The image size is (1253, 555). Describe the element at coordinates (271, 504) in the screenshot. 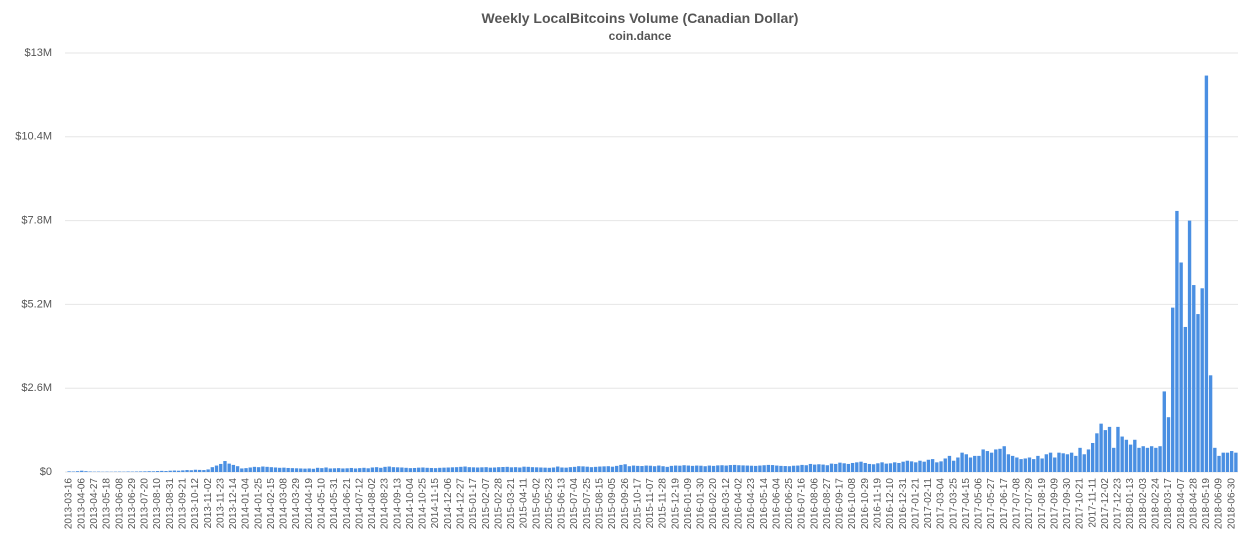

I see `x-tick-label: 2014-02-15` at that location.